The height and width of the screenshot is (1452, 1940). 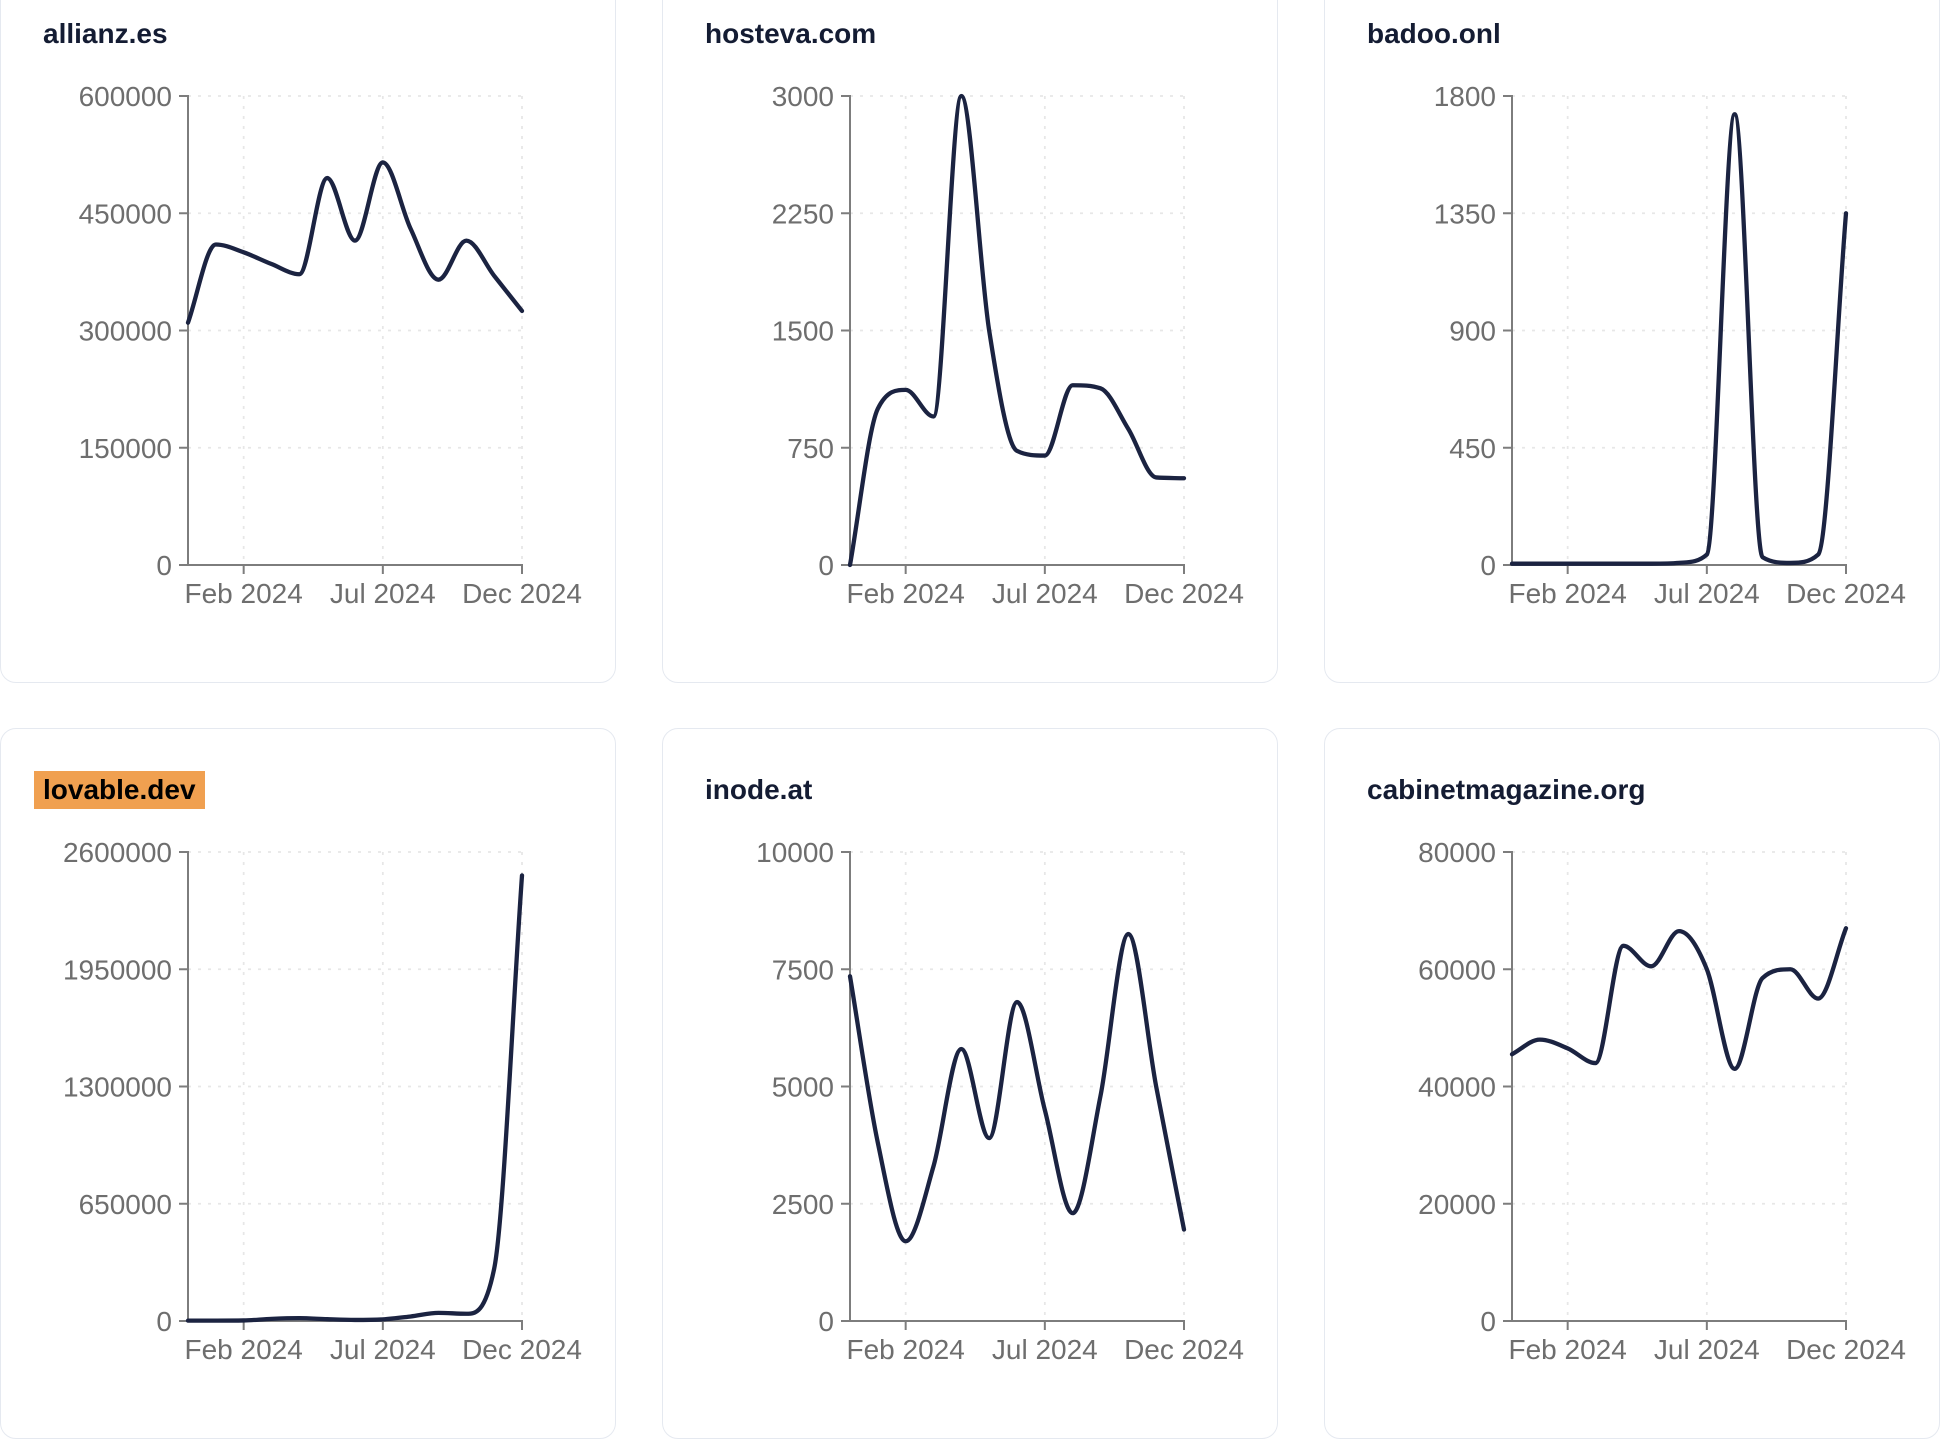 I want to click on y-axis-tick-label: 2600000, so click(x=117, y=852).